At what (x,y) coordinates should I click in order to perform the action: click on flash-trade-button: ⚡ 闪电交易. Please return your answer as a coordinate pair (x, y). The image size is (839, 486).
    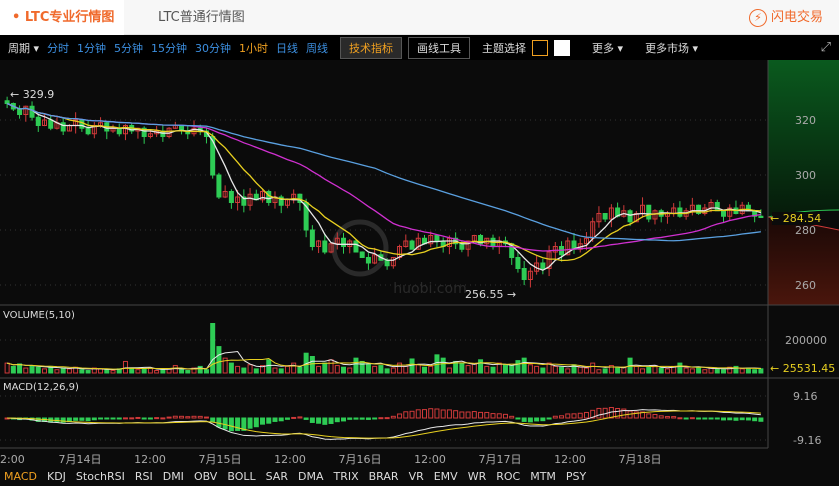
    Looking at the image, I should click on (785, 17).